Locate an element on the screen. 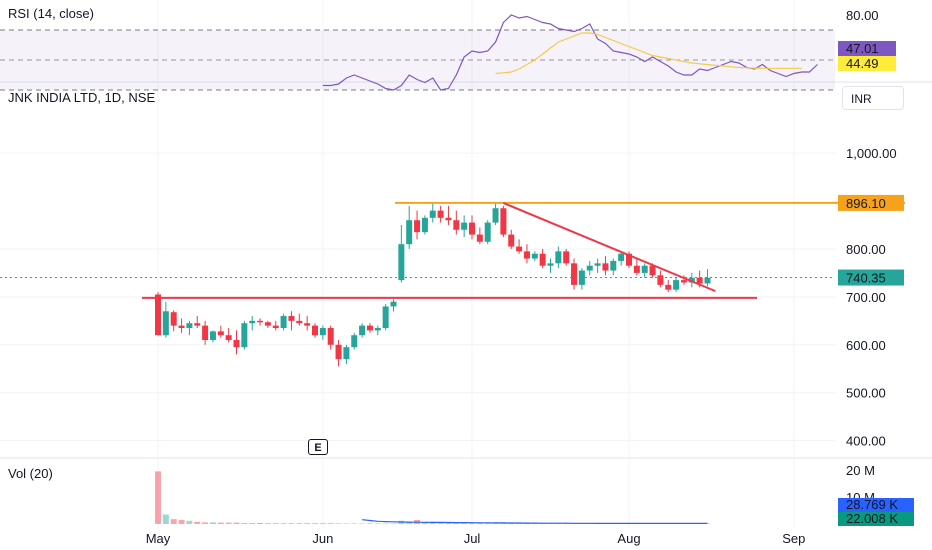 The height and width of the screenshot is (550, 932). volume-pane-title: Vol (20) is located at coordinates (30, 473).